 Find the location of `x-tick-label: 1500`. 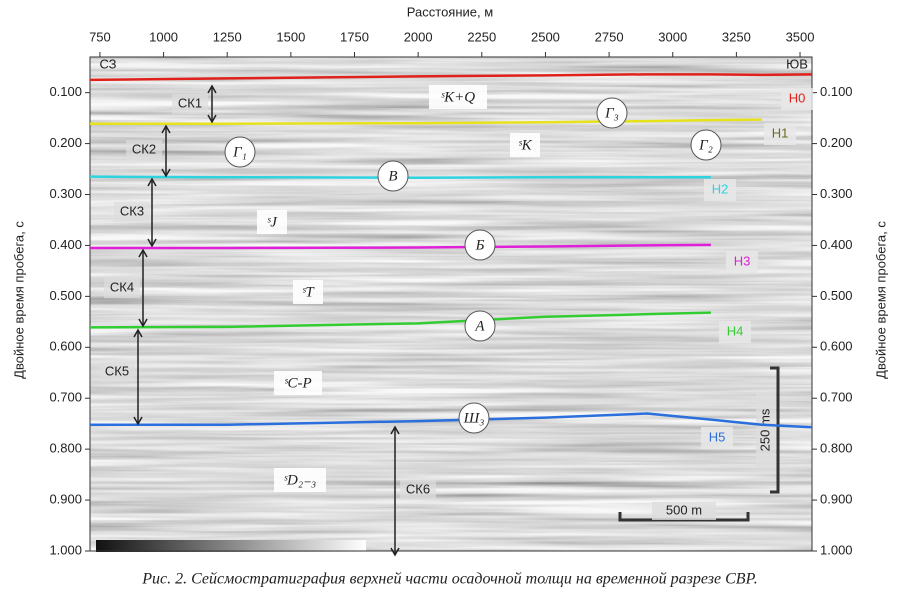

x-tick-label: 1500 is located at coordinates (290, 36).